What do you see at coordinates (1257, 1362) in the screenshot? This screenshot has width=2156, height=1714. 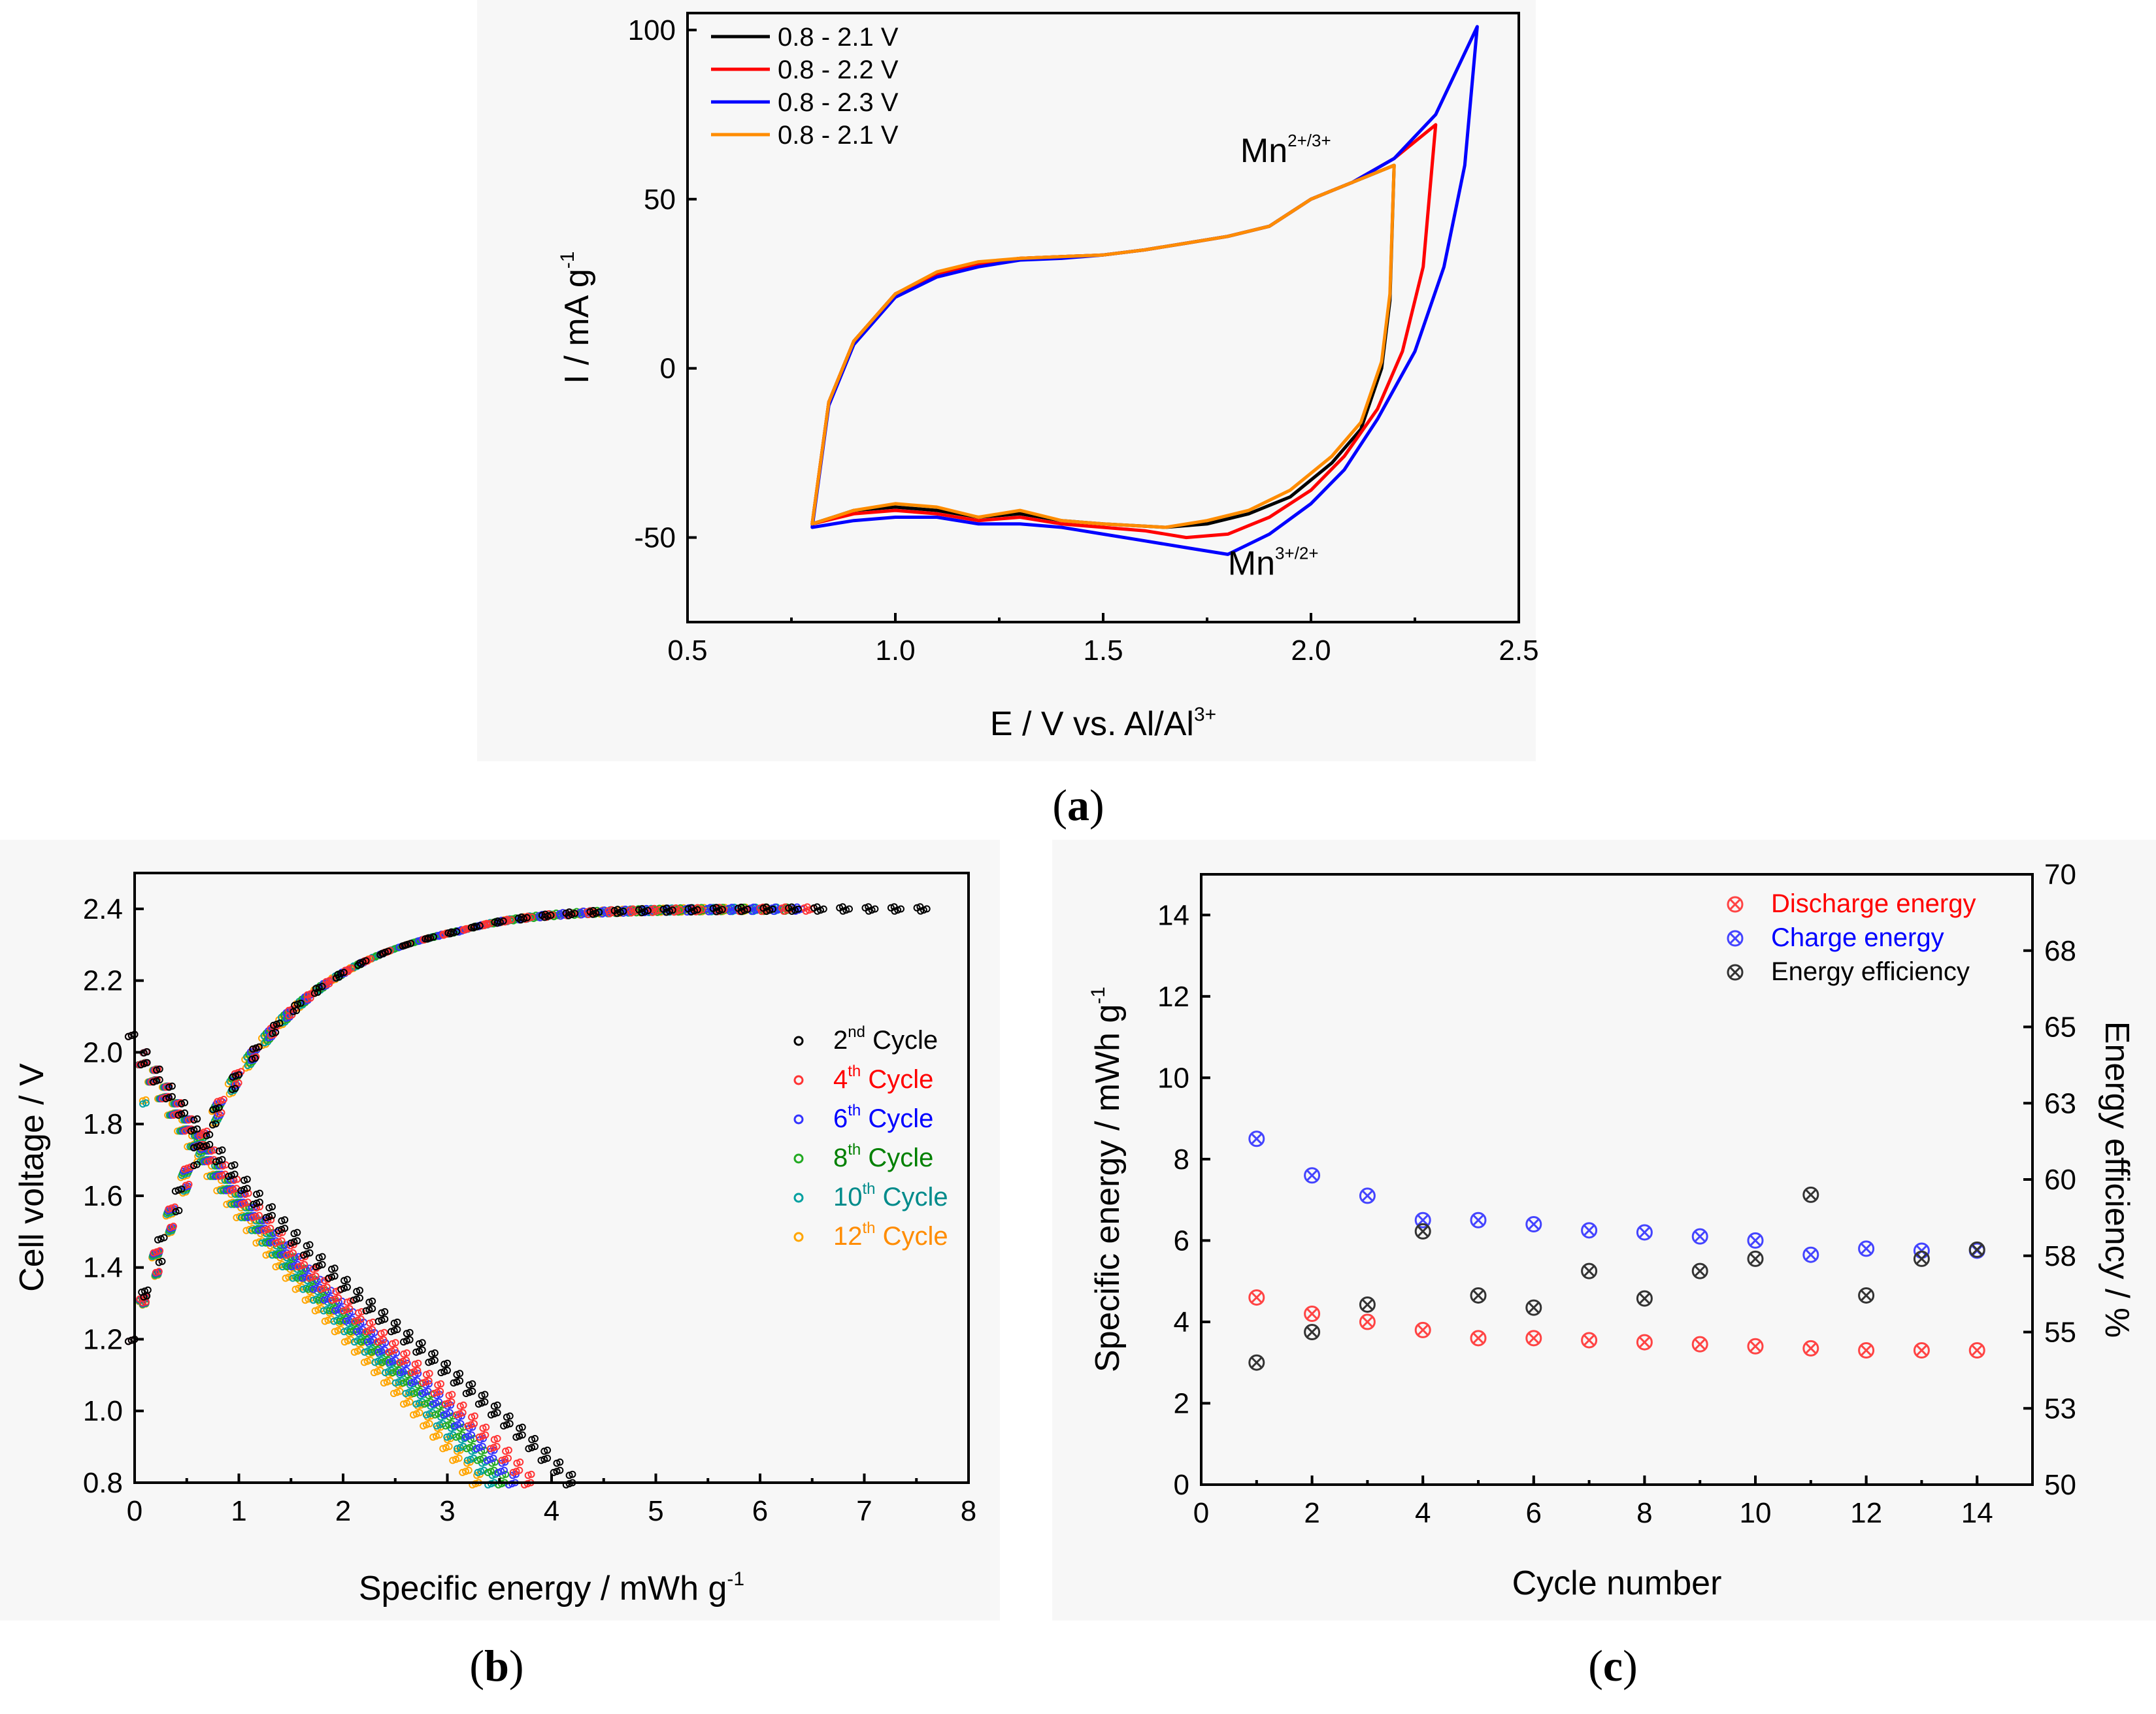 I see `panel-c-series-2-point-0-cross-b` at bounding box center [1257, 1362].